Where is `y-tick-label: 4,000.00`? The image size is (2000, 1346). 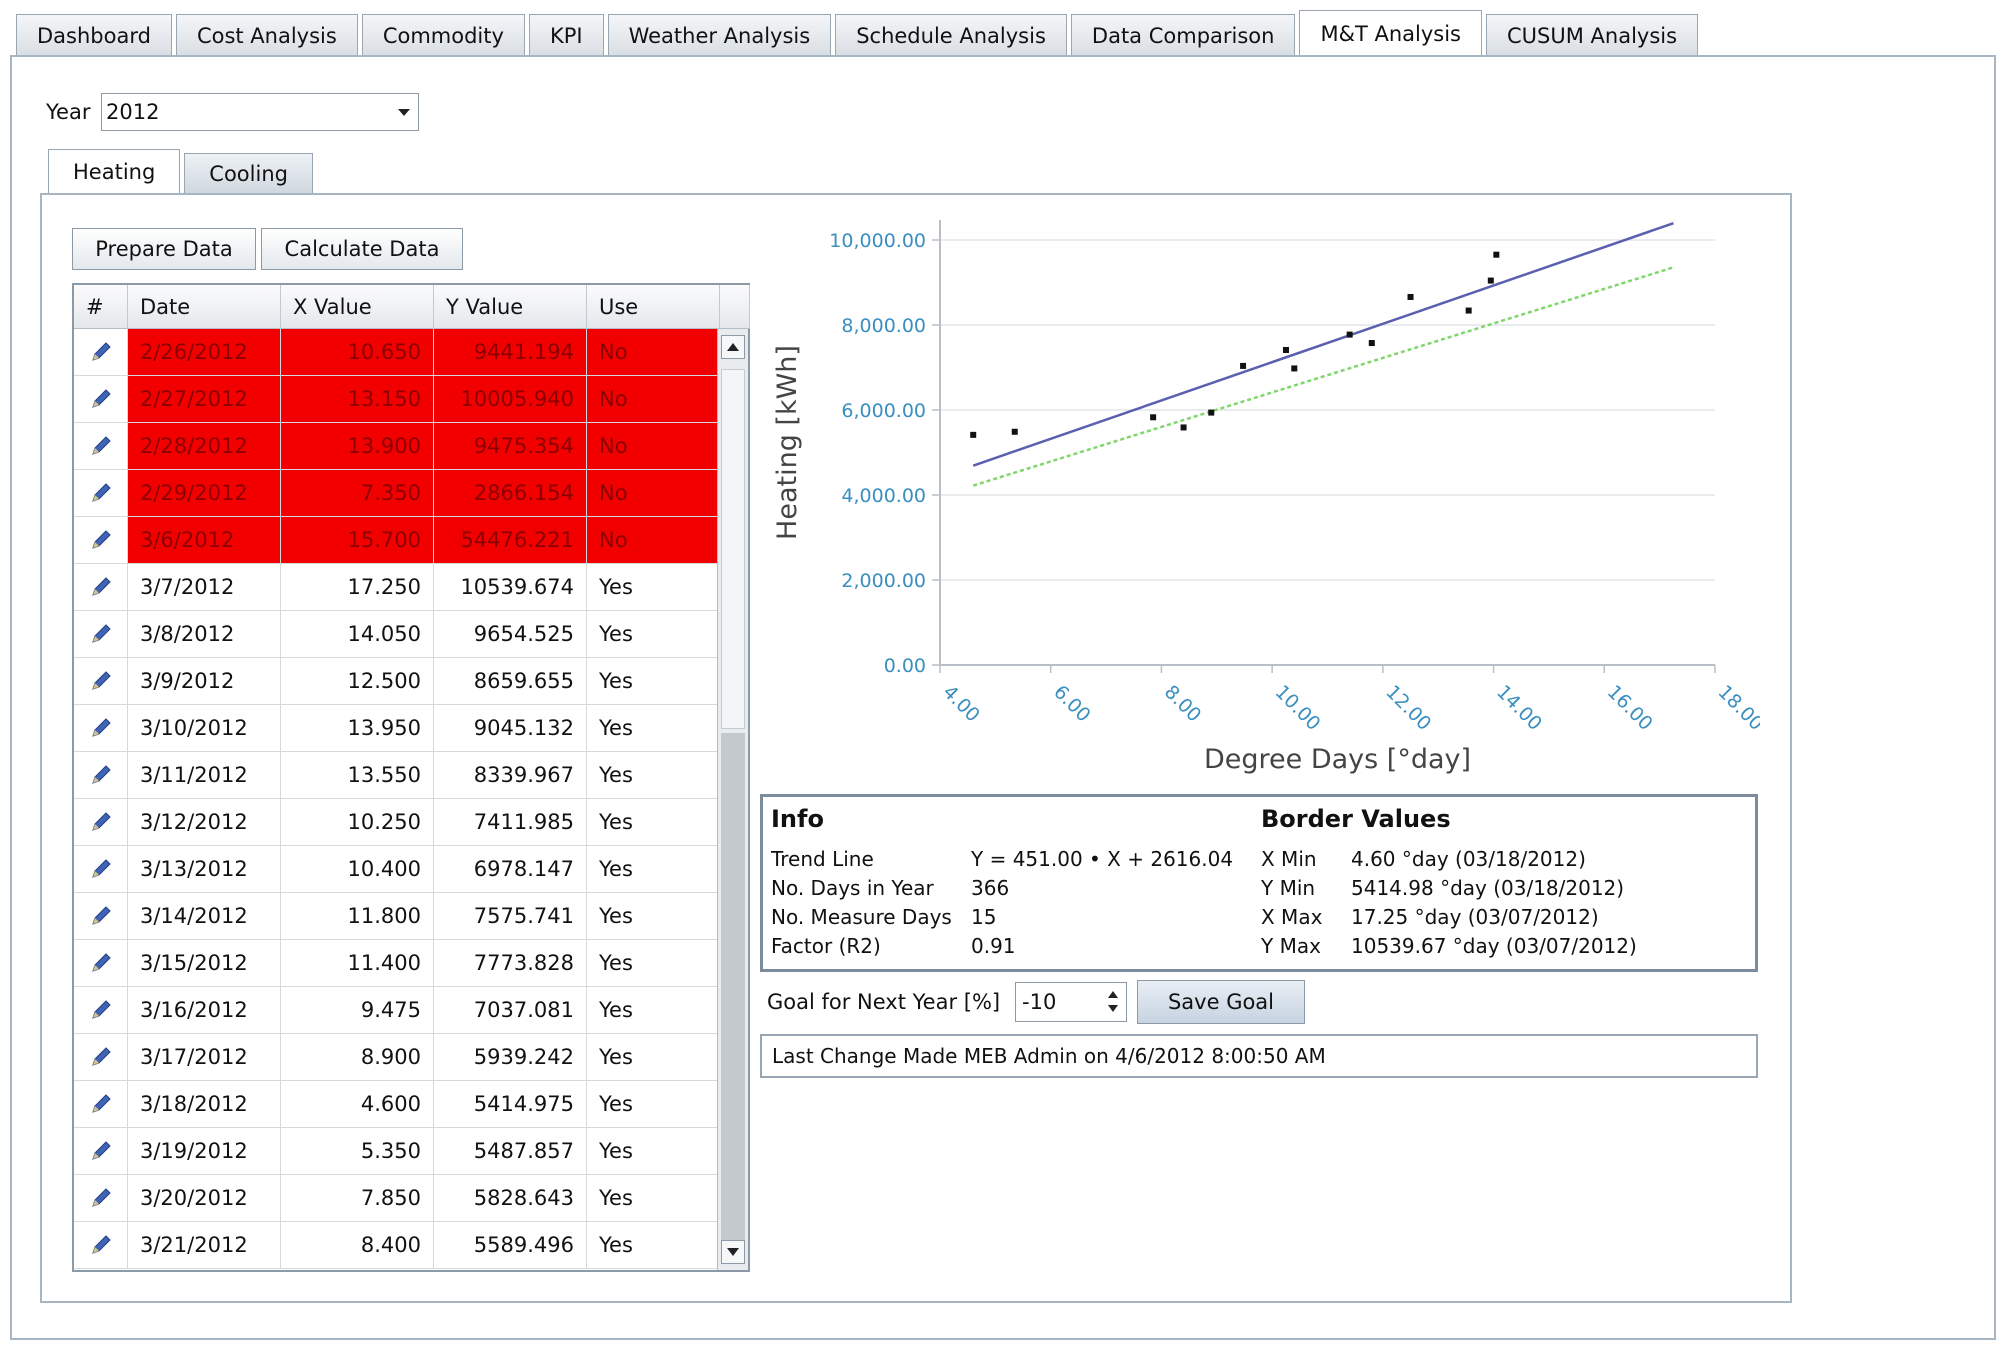
y-tick-label: 4,000.00 is located at coordinates (883, 496).